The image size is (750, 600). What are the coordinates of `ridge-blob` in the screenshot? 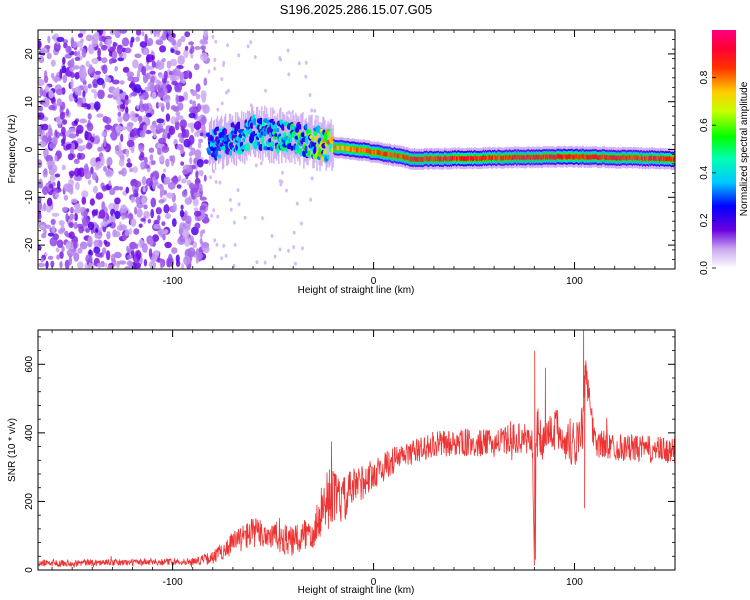 It's located at (332, 139).